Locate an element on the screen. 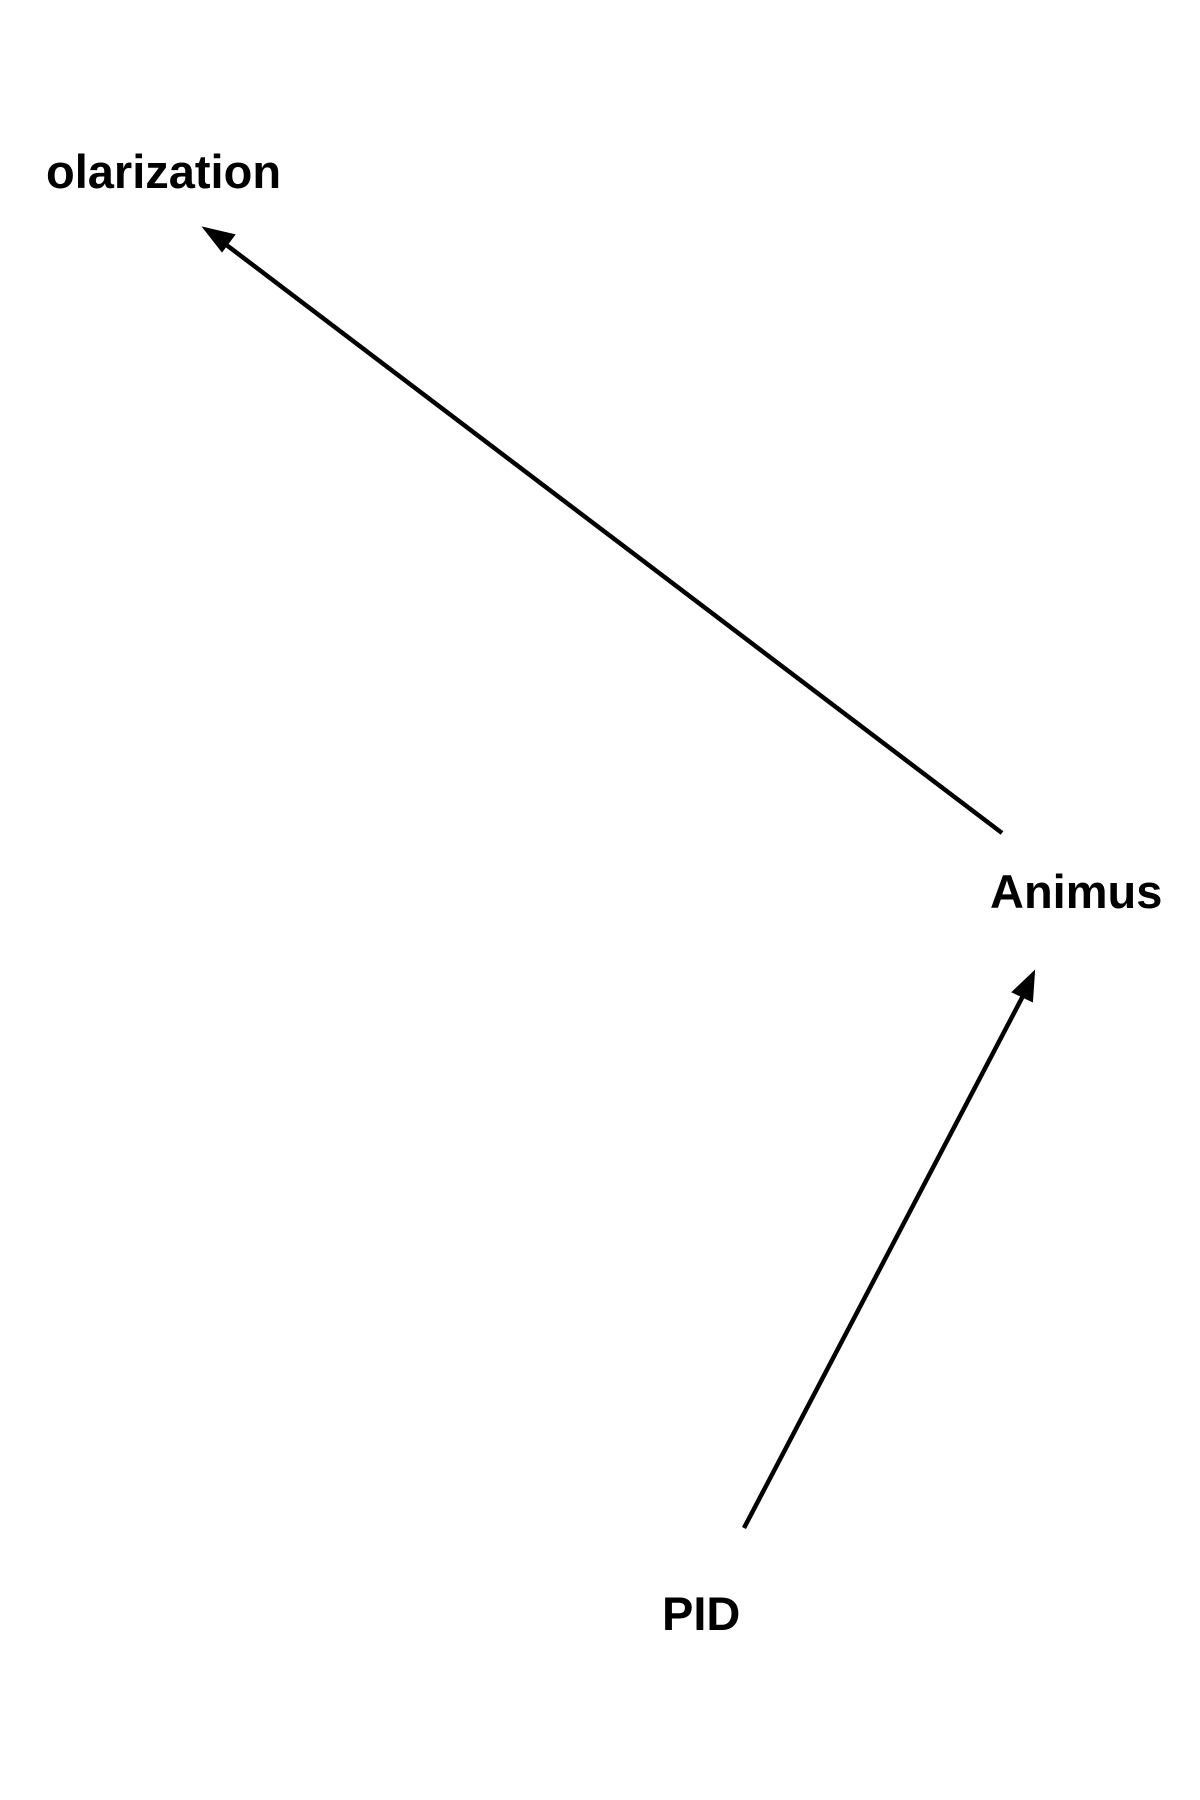 The width and height of the screenshot is (1200, 1800). node-label-polarization: olarization is located at coordinates (163, 171).